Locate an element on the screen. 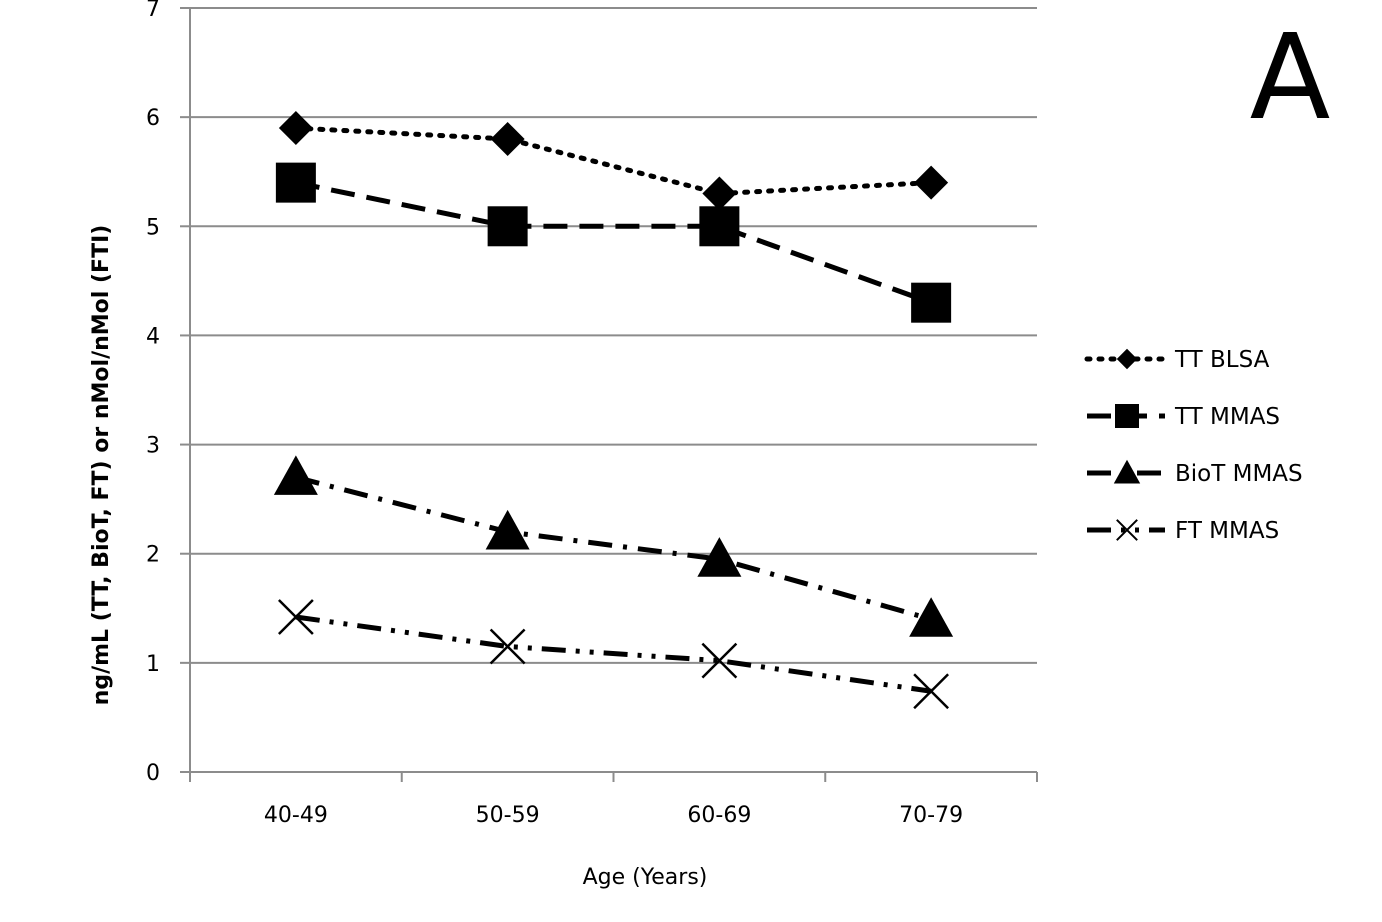 The image size is (1382, 922). legend-entry: TT MMAS is located at coordinates (1183, 417).